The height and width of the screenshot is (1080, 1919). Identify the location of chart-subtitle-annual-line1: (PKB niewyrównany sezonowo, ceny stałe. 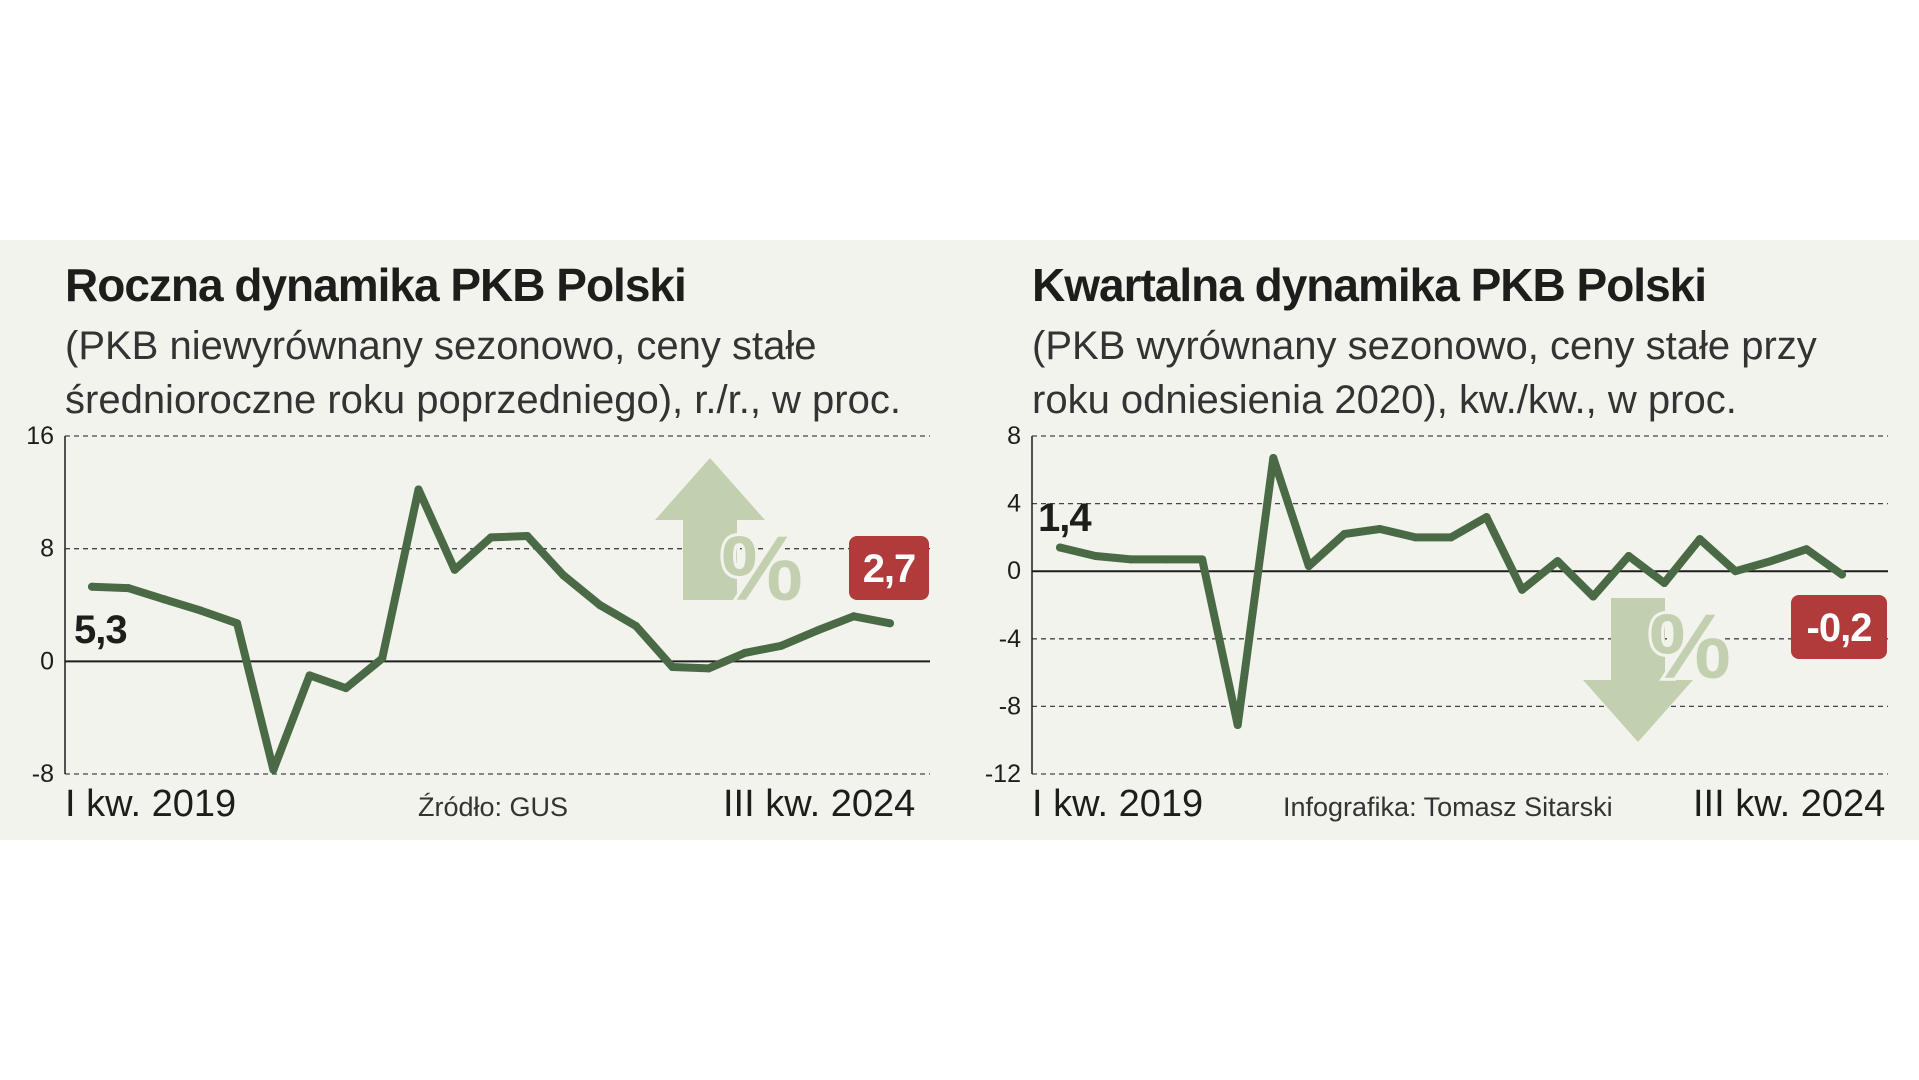
(441, 346).